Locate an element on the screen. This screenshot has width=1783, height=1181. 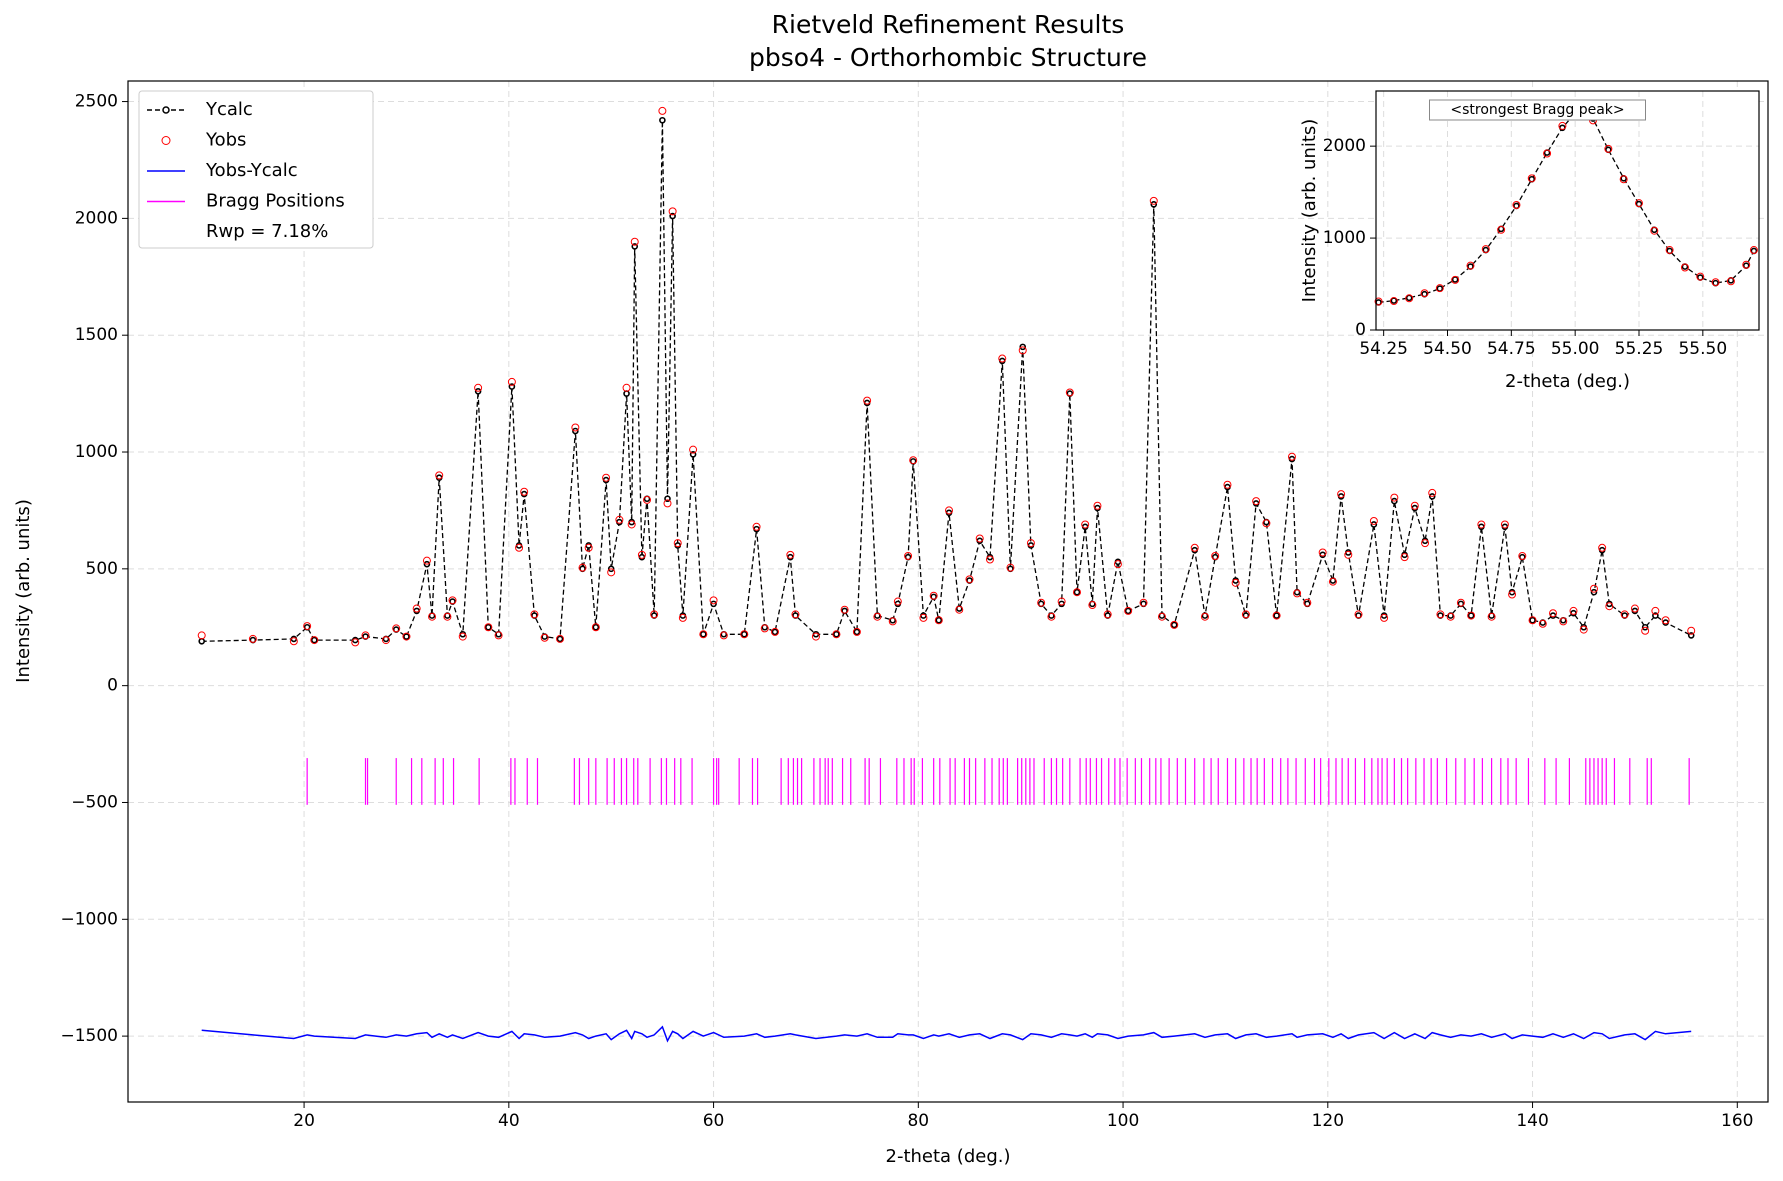
y-tick-label: 2000 is located at coordinates (1344, 146).